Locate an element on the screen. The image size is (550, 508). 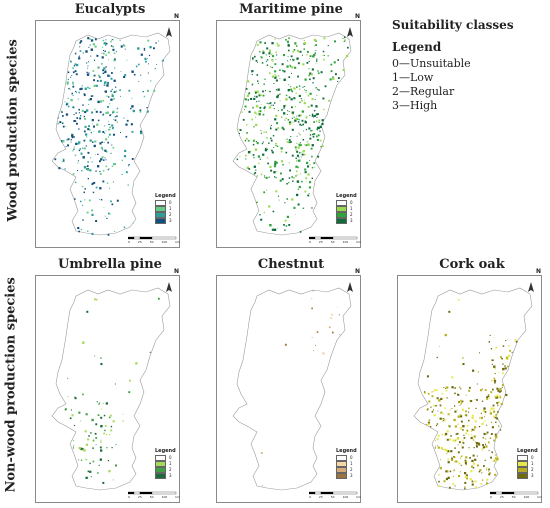
legend-swatch is located at coordinates (522, 464).